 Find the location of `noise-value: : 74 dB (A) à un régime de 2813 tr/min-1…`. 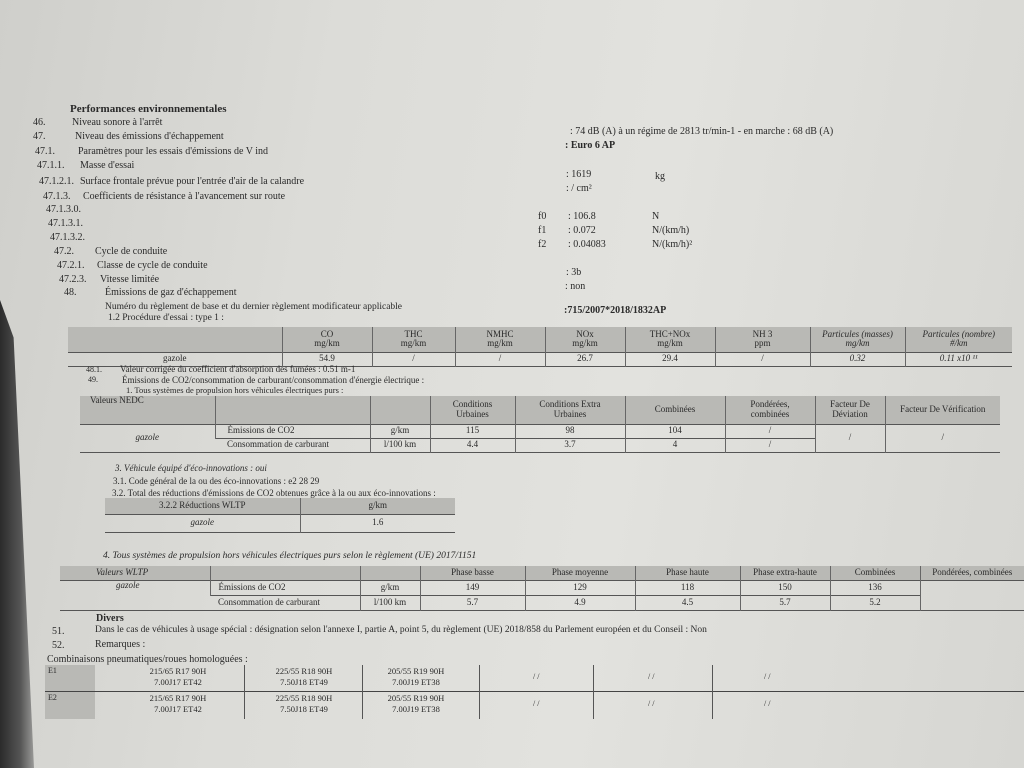

noise-value: : 74 dB (A) à un régime de 2813 tr/min-1… is located at coordinates (702, 131).